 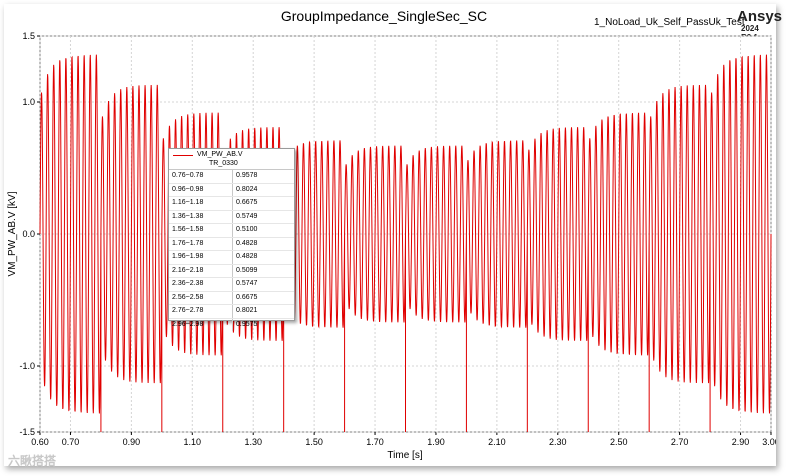 I want to click on legend-range-cell: 2.36~2.38, so click(x=201, y=284).